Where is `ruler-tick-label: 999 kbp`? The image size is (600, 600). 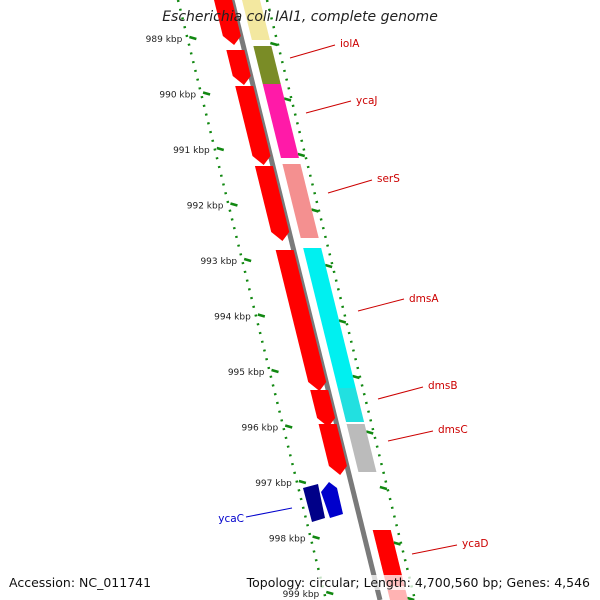
ruler-tick-label: 999 kbp is located at coordinates (301, 595).